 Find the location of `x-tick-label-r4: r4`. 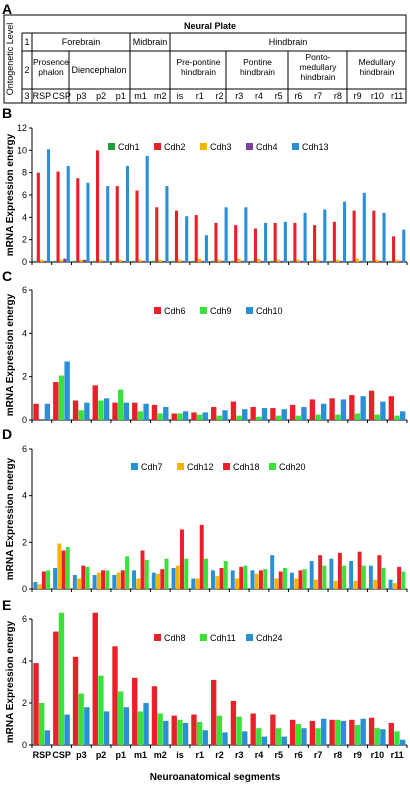

x-tick-label-r4: r4 is located at coordinates (259, 755).